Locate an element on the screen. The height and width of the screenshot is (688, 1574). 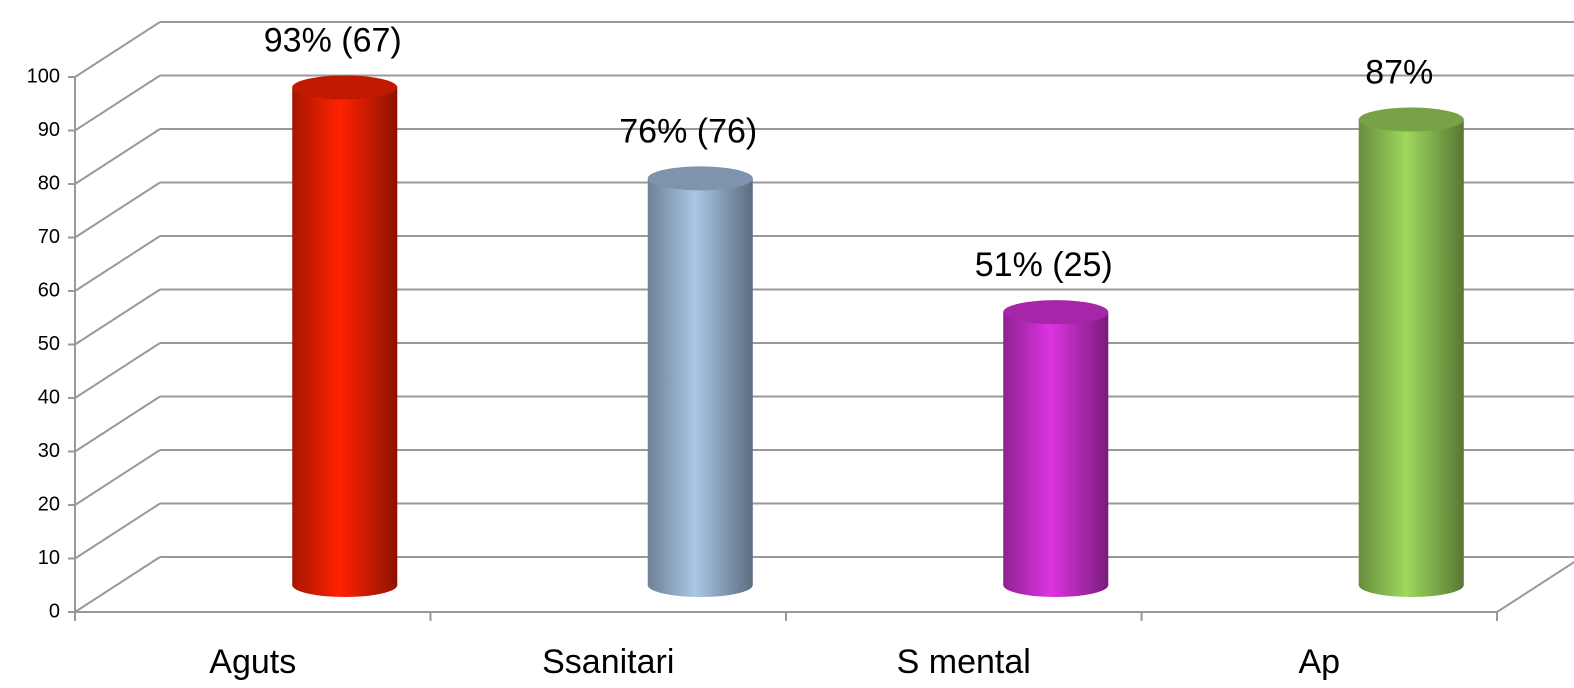
y-tick-label: 70 is located at coordinates (49, 237).